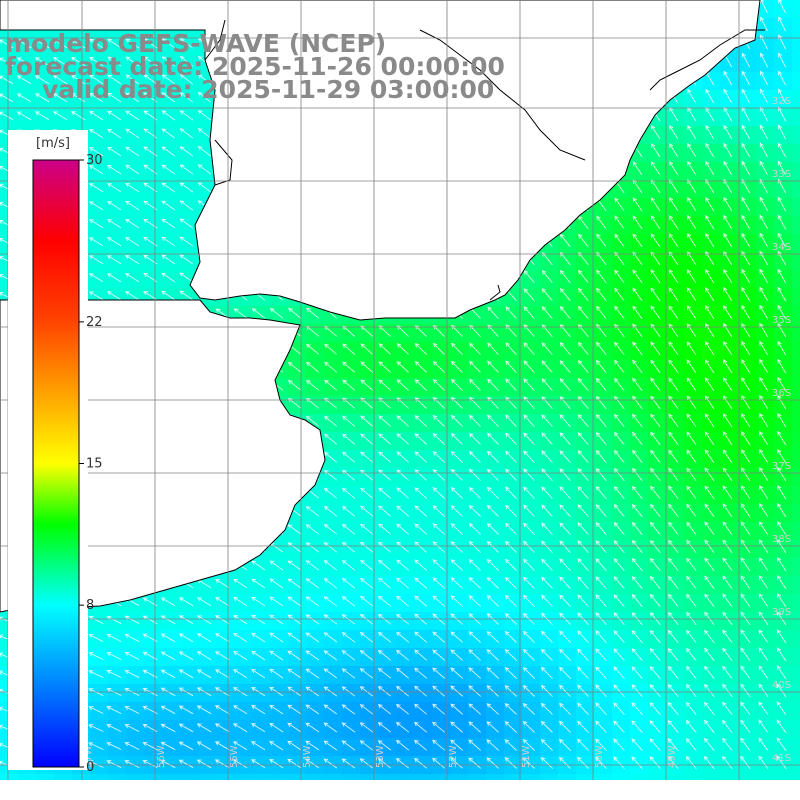  What do you see at coordinates (53, 143) in the screenshot?
I see `colorbar-unit: [m/s]` at bounding box center [53, 143].